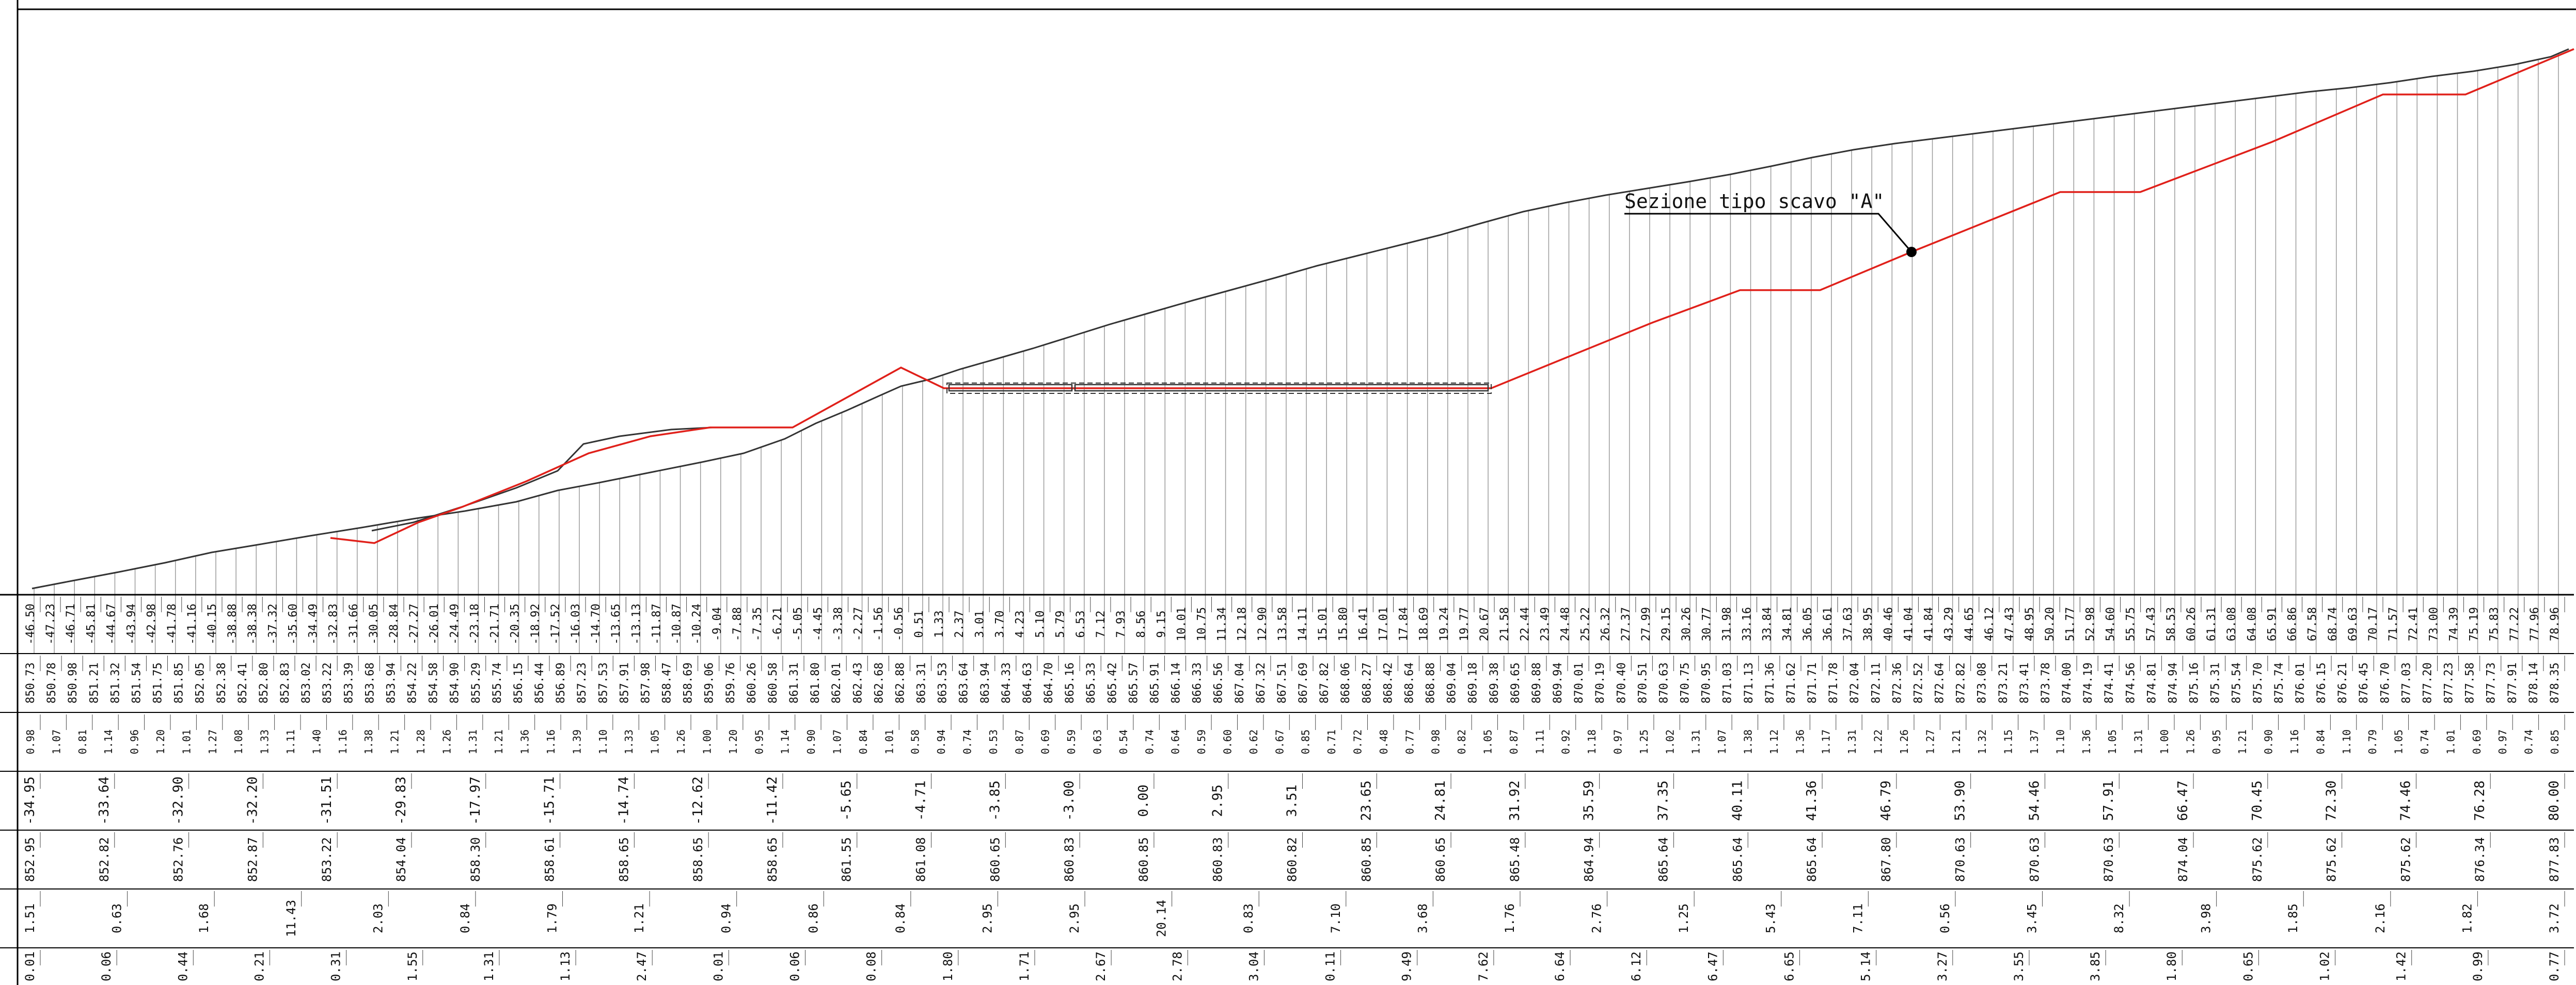 The image size is (2576, 985). I want to click on table-cell-value: 861.80, so click(816, 682).